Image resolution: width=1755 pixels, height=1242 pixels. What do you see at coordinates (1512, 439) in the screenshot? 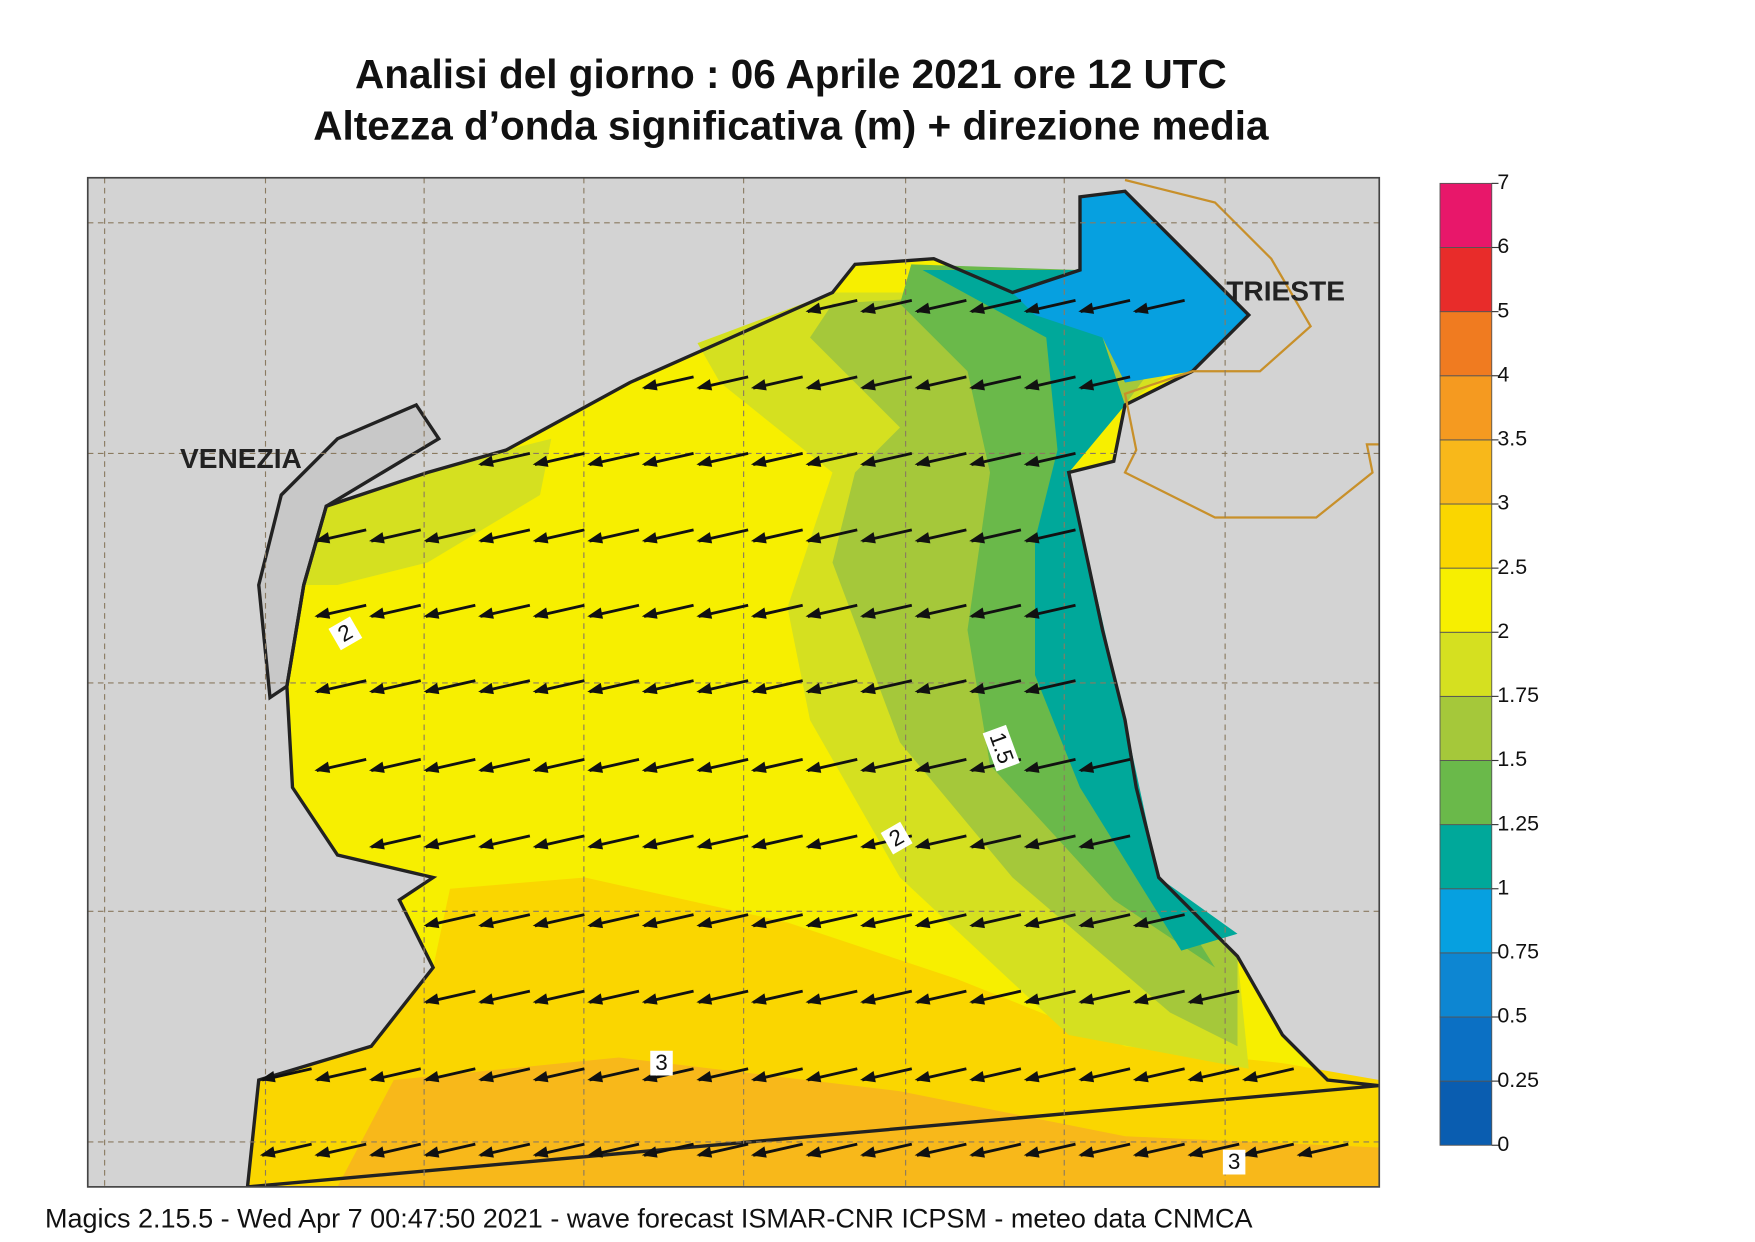
I see `colorbar-label: 3.5` at bounding box center [1512, 439].